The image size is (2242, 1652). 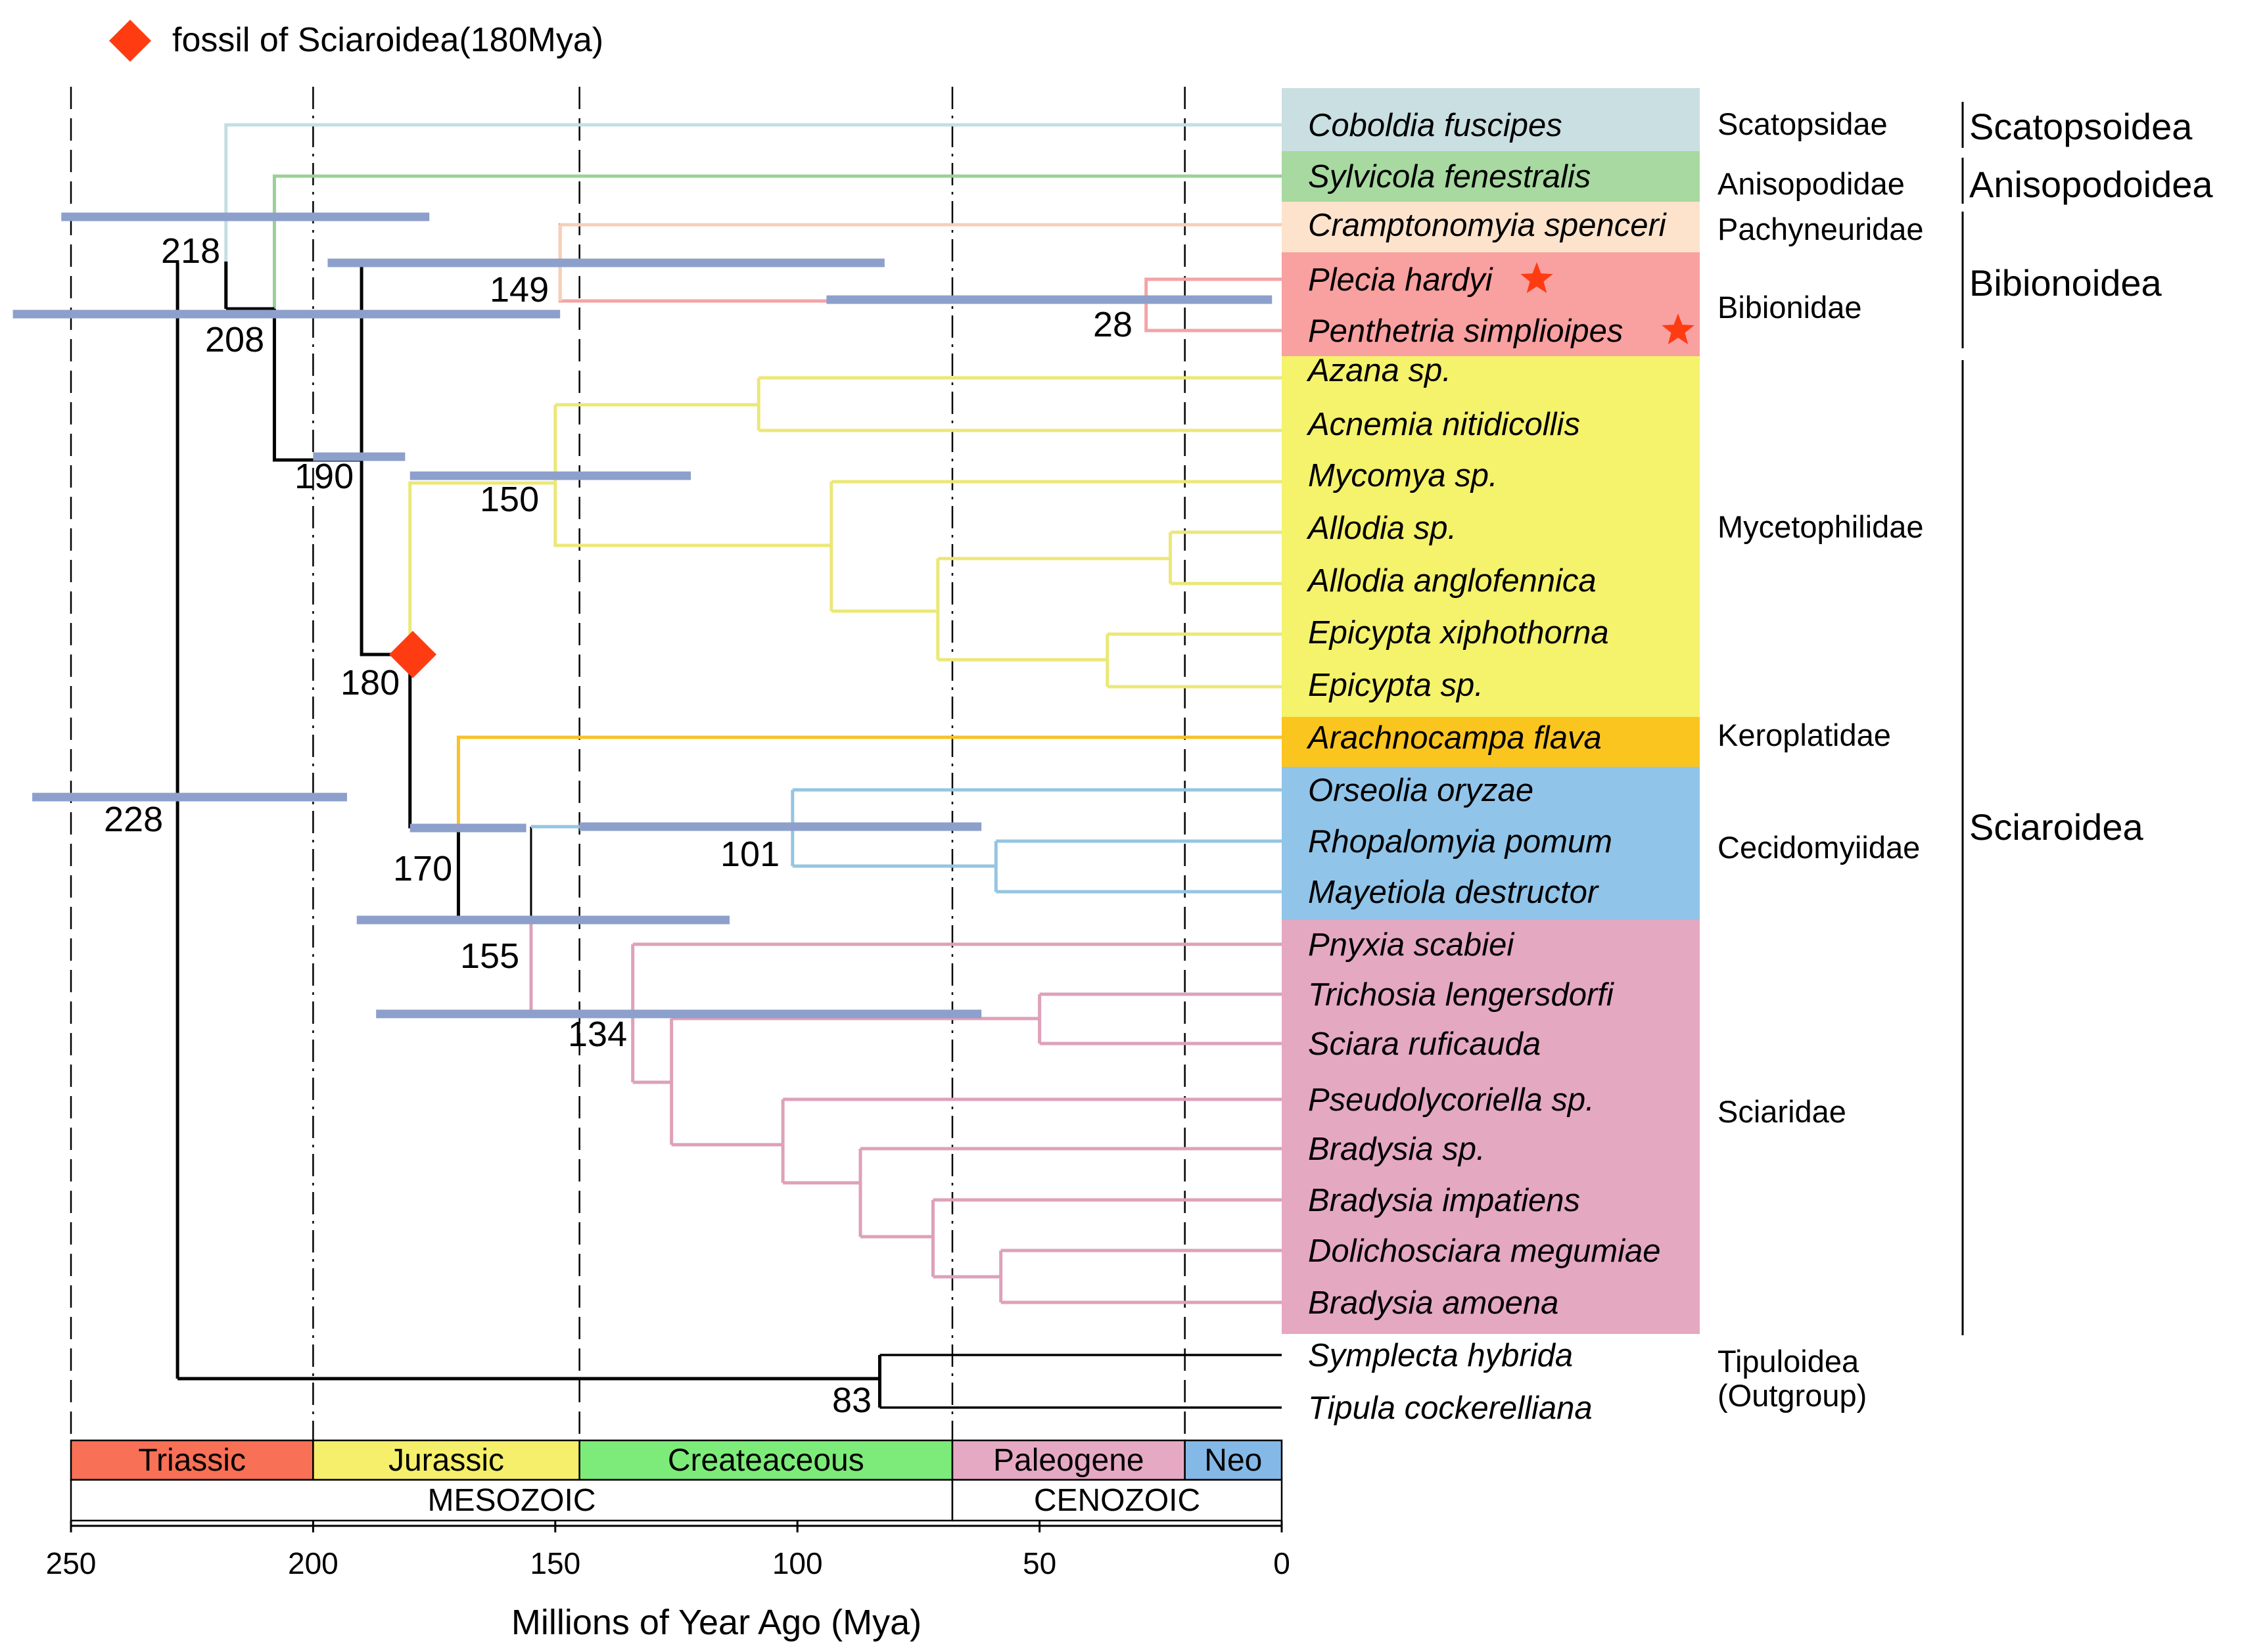 What do you see at coordinates (1453, 892) in the screenshot?
I see `taxon-label: Mayetiola destructor` at bounding box center [1453, 892].